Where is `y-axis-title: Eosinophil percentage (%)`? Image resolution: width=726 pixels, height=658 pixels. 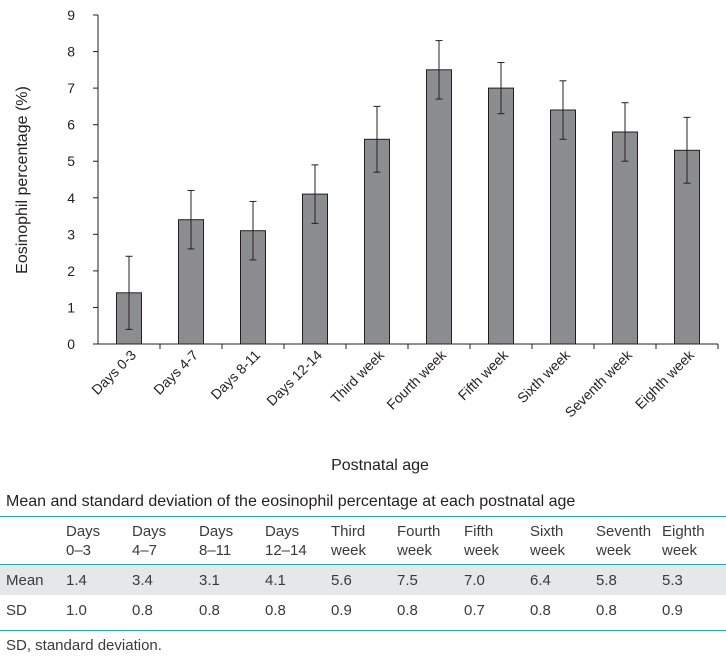
y-axis-title: Eosinophil percentage (%) is located at coordinates (22, 180).